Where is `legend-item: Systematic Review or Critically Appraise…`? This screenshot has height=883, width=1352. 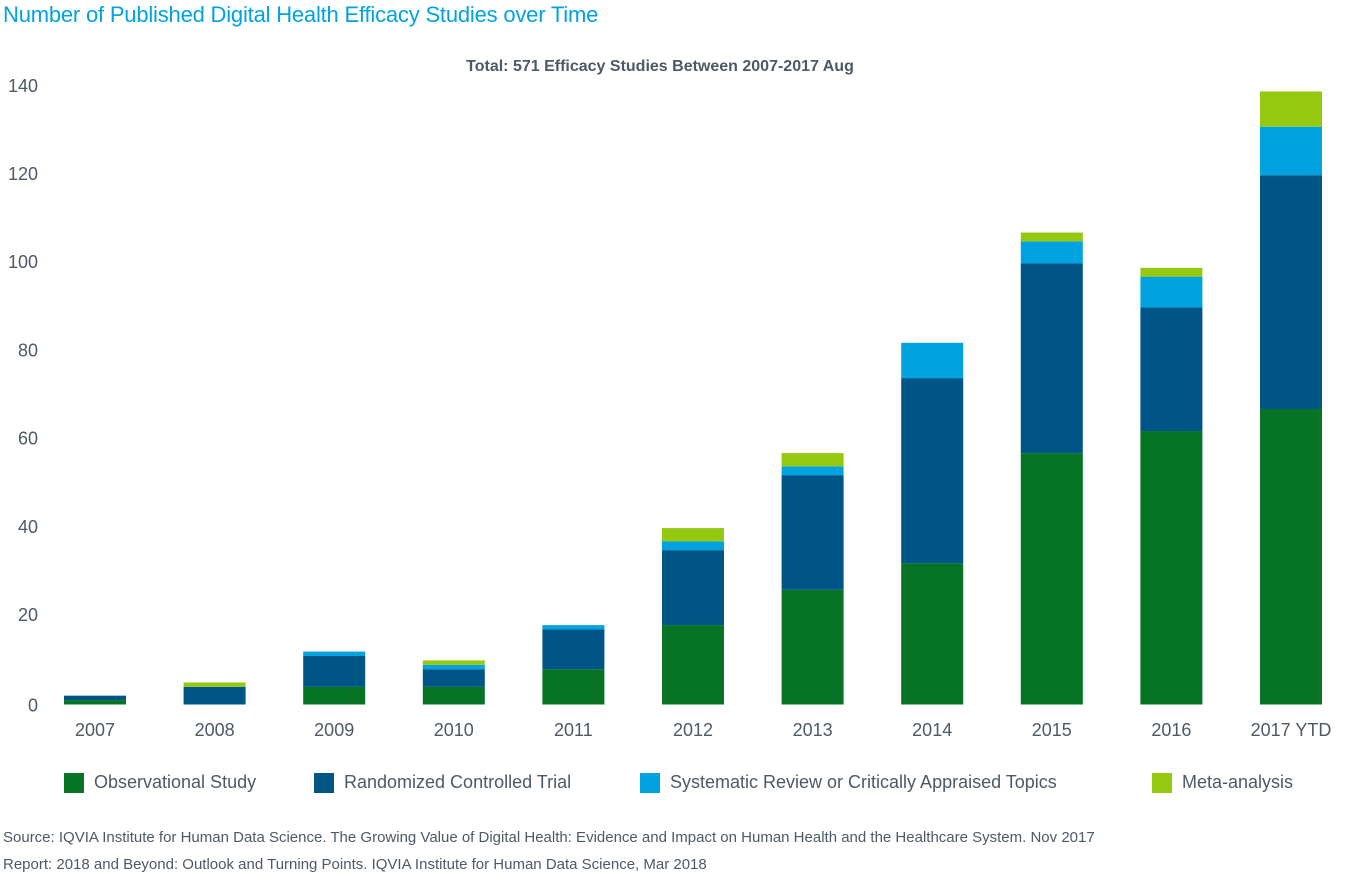 legend-item: Systematic Review or Critically Appraise… is located at coordinates (848, 782).